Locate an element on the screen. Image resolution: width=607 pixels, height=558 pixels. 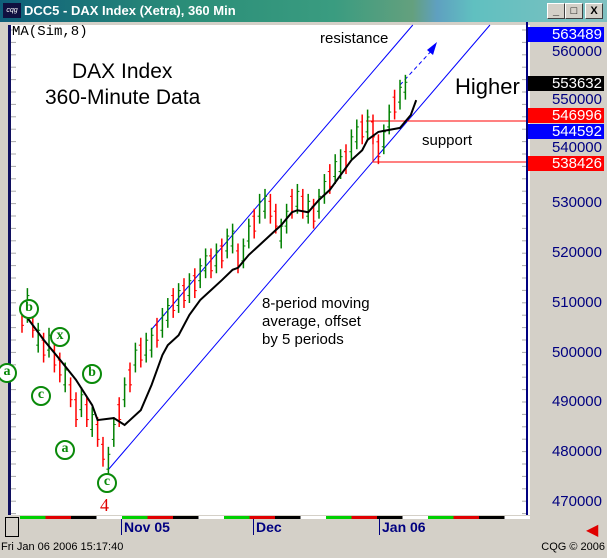
price-tick-label: 550000 is located at coordinates (576, 99).